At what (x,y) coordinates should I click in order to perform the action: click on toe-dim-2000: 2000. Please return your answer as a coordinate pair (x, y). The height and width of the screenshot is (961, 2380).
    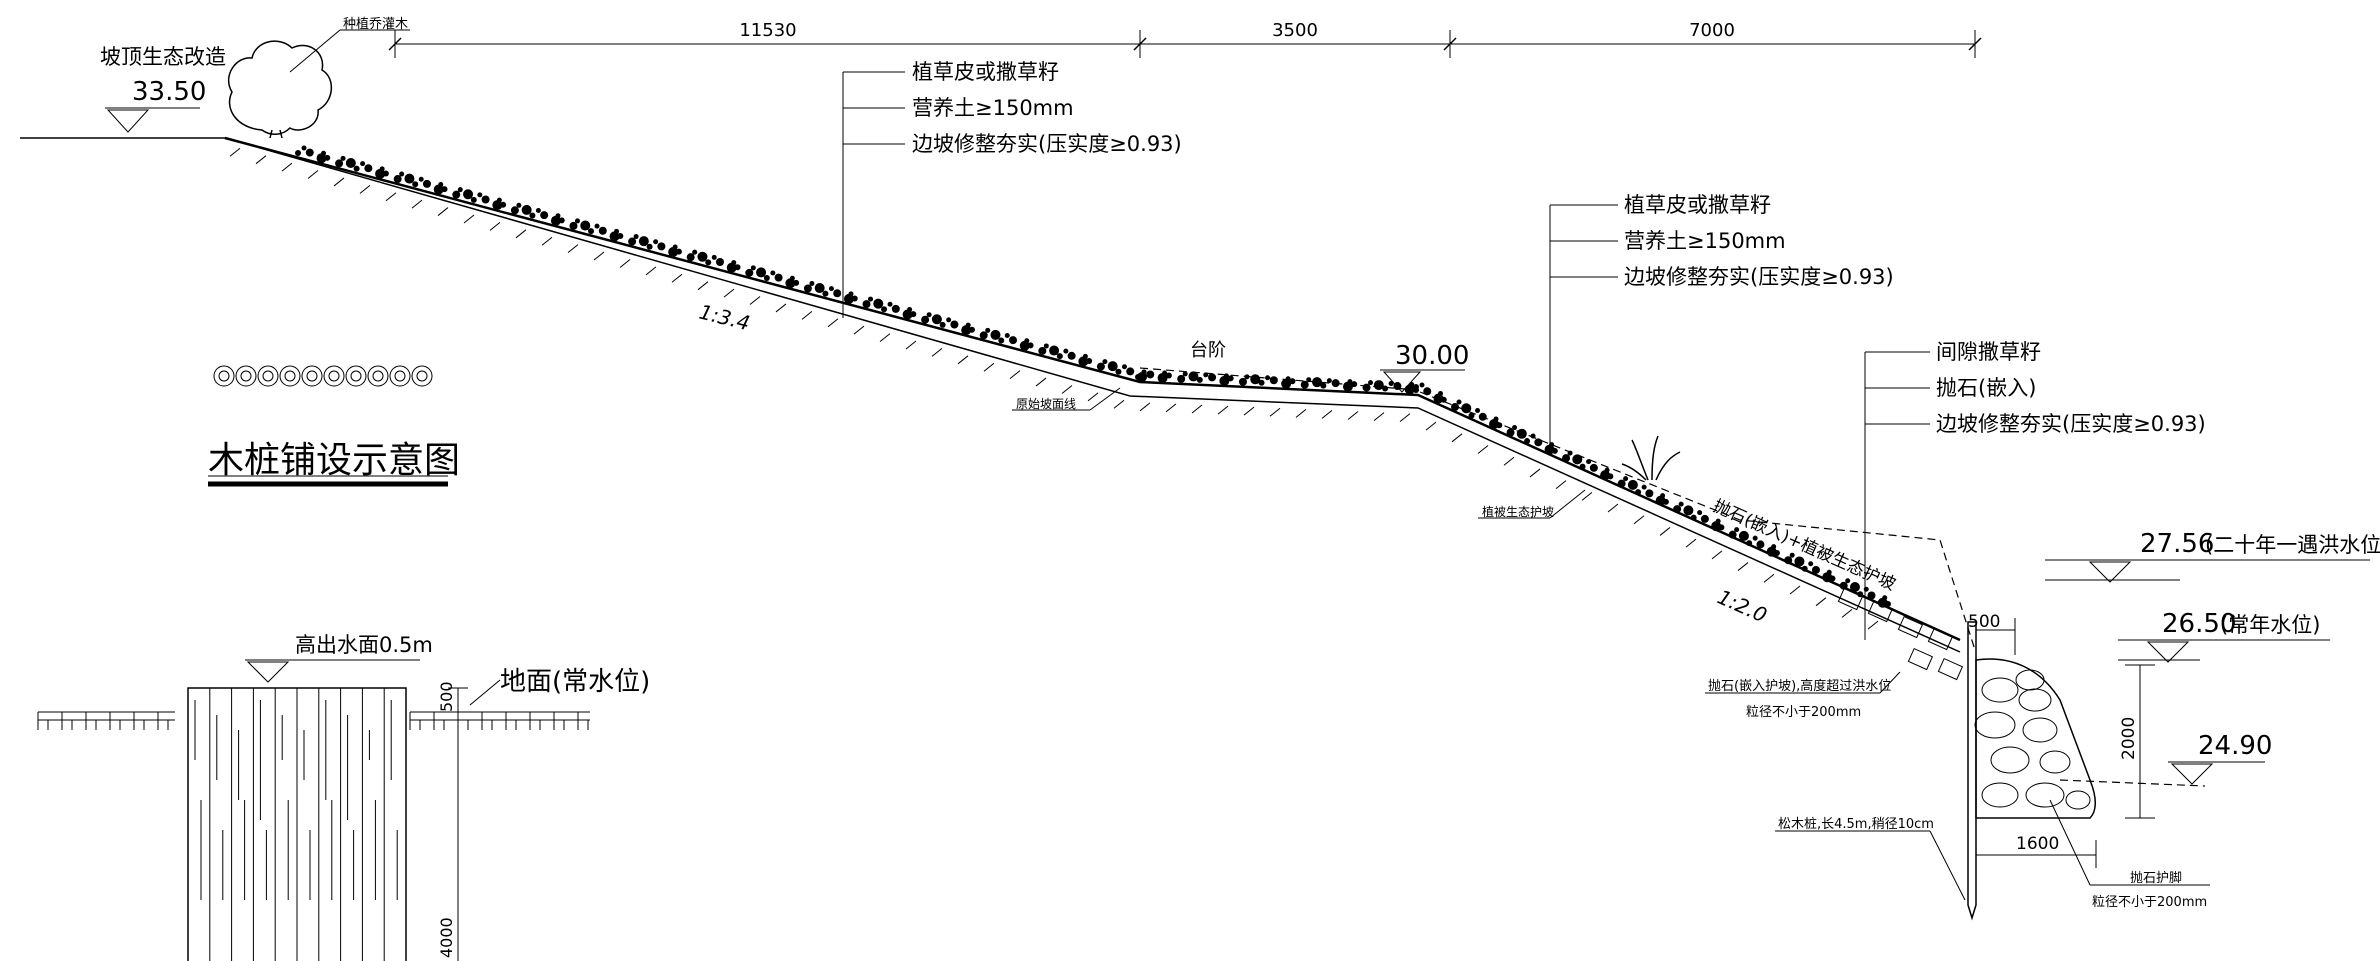
    Looking at the image, I should click on (2129, 738).